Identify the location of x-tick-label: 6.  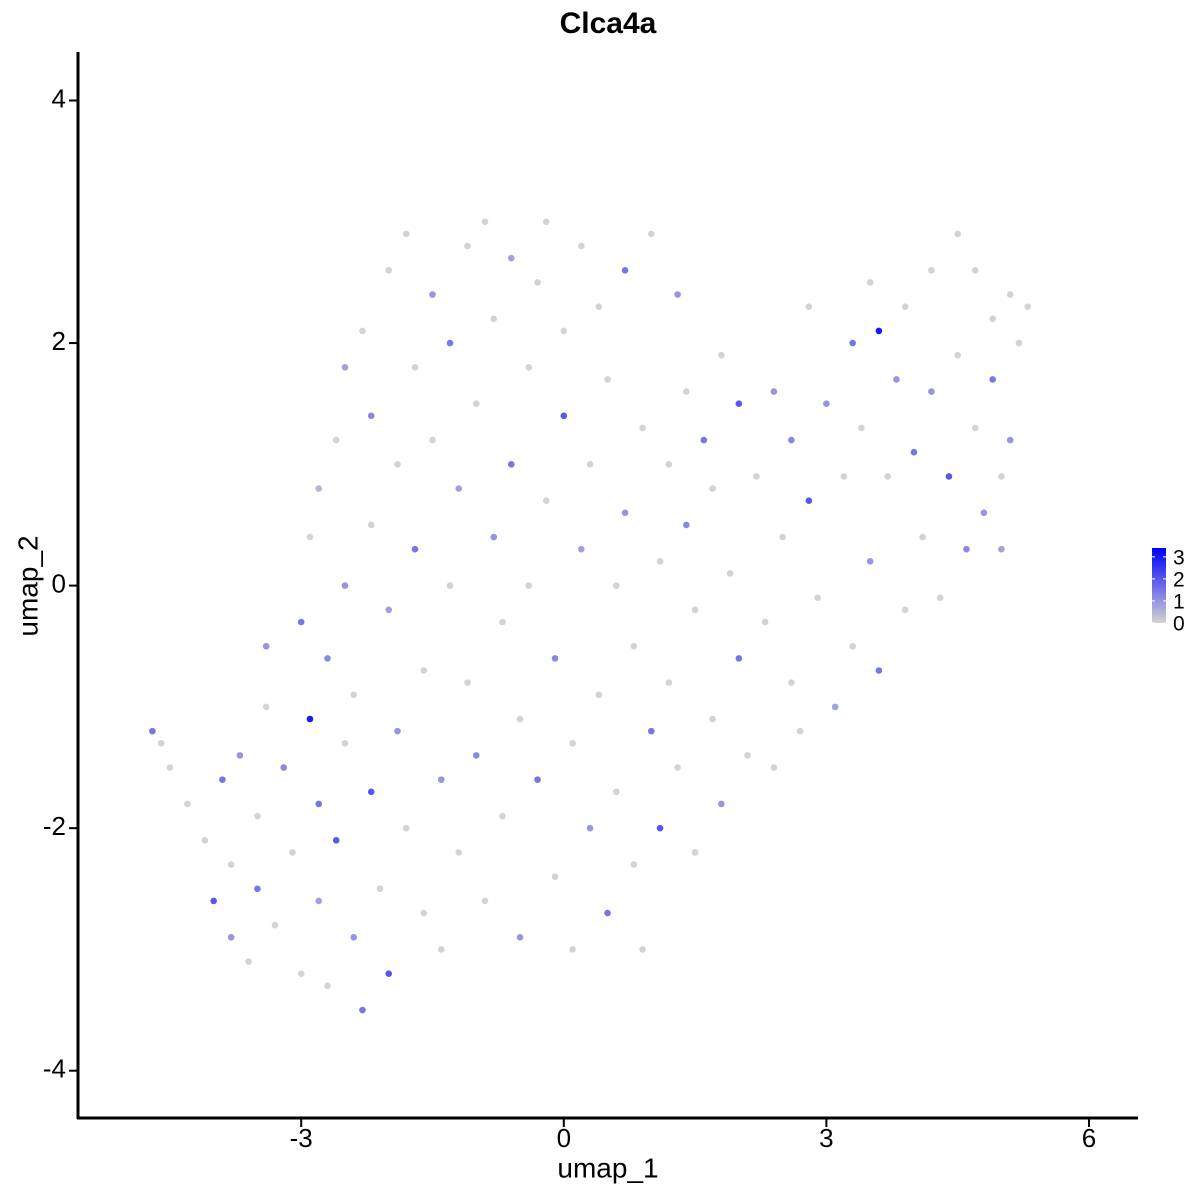
(1089, 1138).